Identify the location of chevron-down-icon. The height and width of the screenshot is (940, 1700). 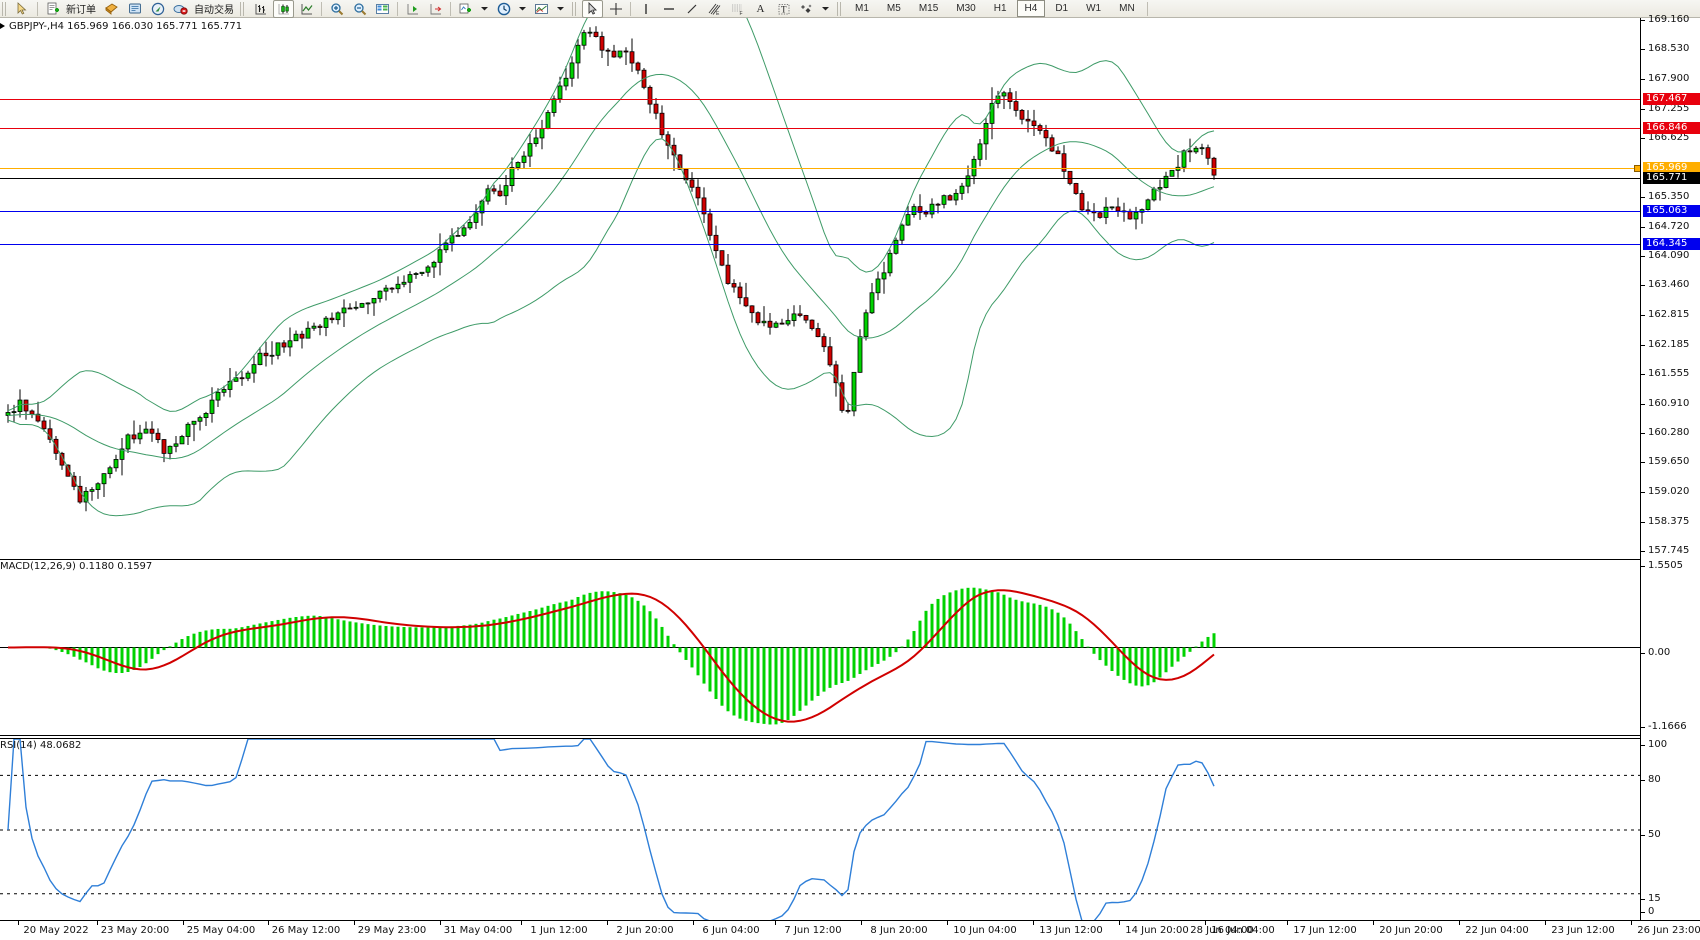
(484, 9).